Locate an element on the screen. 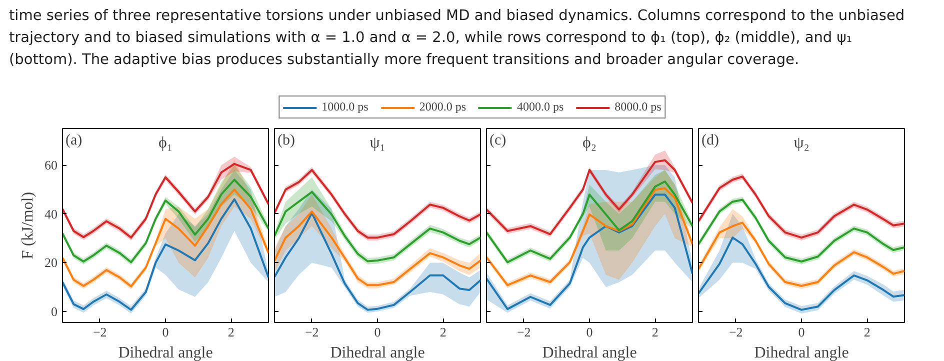 This screenshot has height=361, width=944. legend-label: 1000.0 ps is located at coordinates (345, 107).